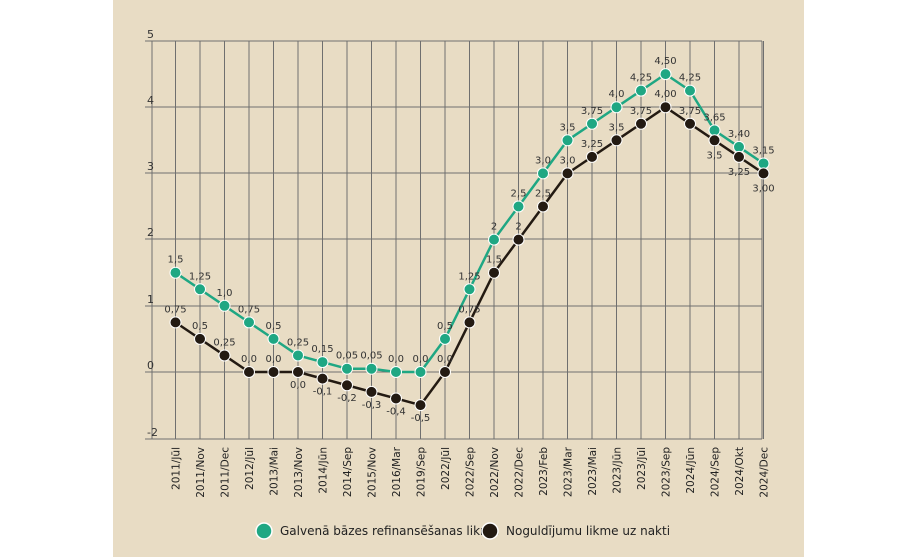 The width and height of the screenshot is (918, 557). I want to click on x-tick-label: 2022/Nov, so click(495, 472).